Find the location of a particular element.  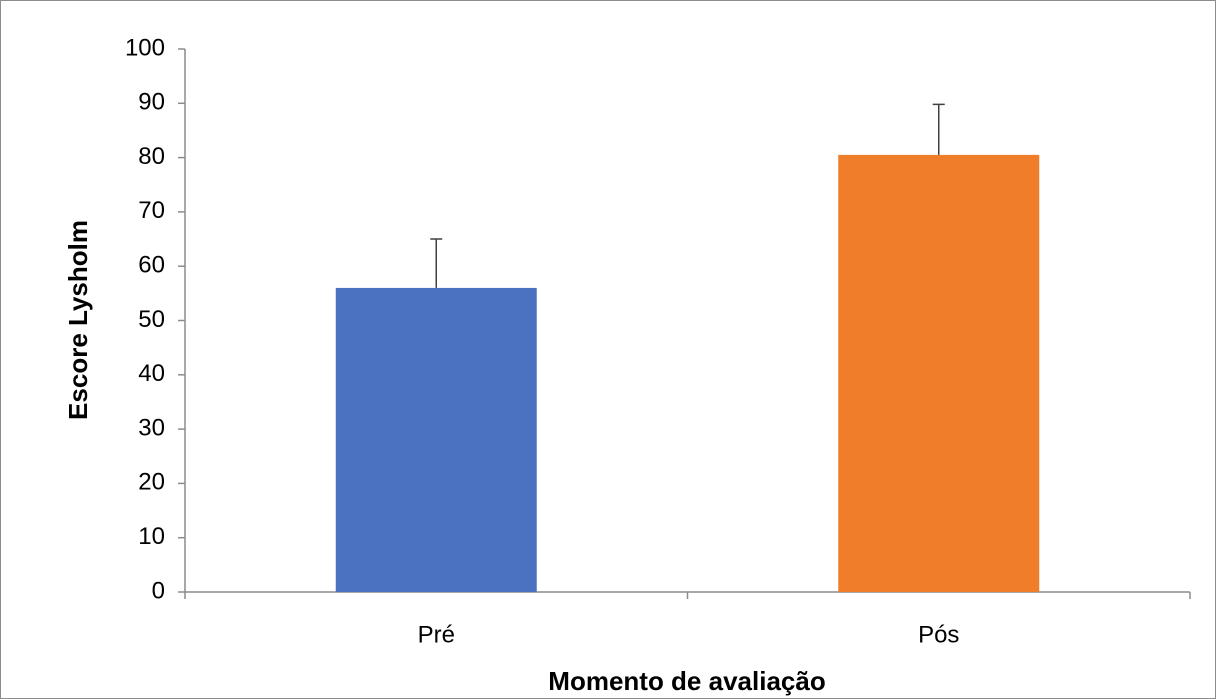

y-tick-label: 10 is located at coordinates (151, 536).